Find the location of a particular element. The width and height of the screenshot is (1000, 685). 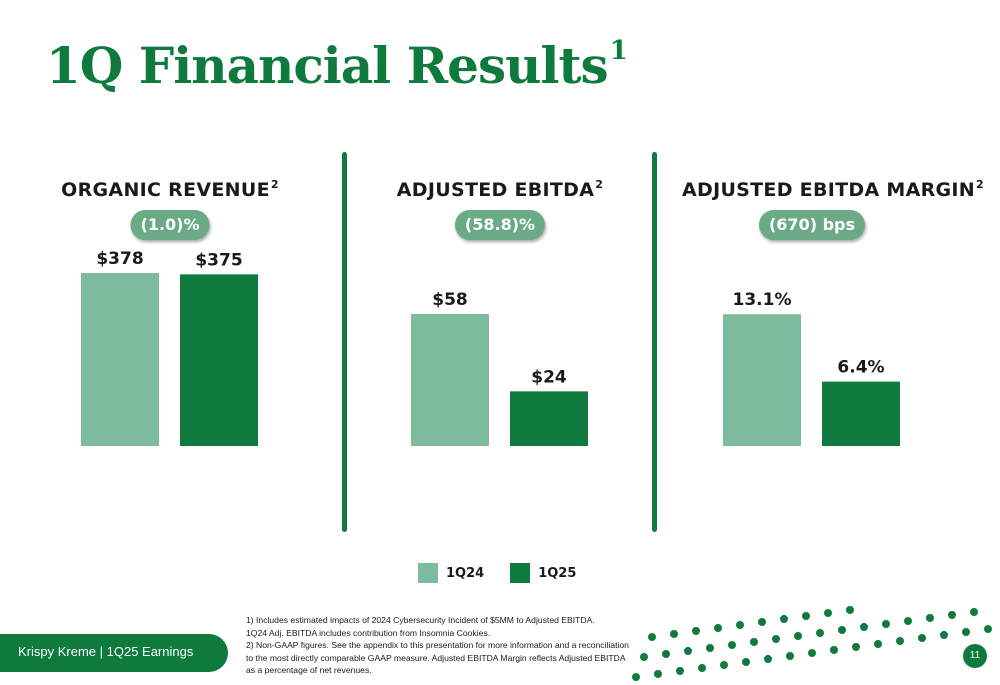

page-number: 11 is located at coordinates (975, 656).